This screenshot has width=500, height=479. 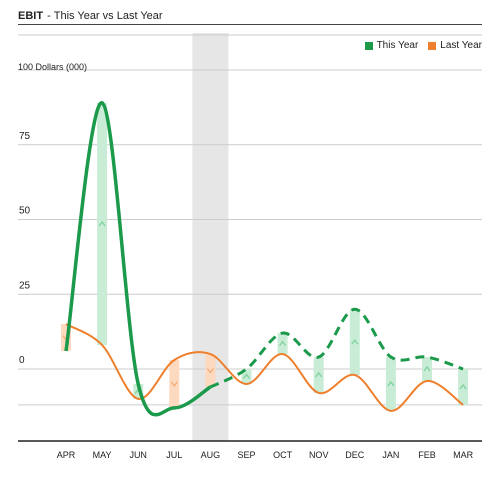 What do you see at coordinates (22, 360) in the screenshot?
I see `y-tick-label: 0` at bounding box center [22, 360].